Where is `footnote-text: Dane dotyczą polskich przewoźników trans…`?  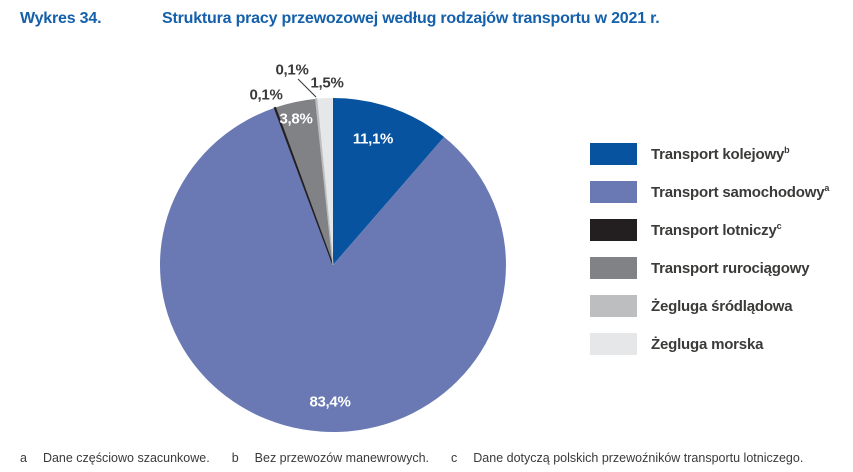
footnote-text: Dane dotyczą polskich przewoźników trans… is located at coordinates (638, 458).